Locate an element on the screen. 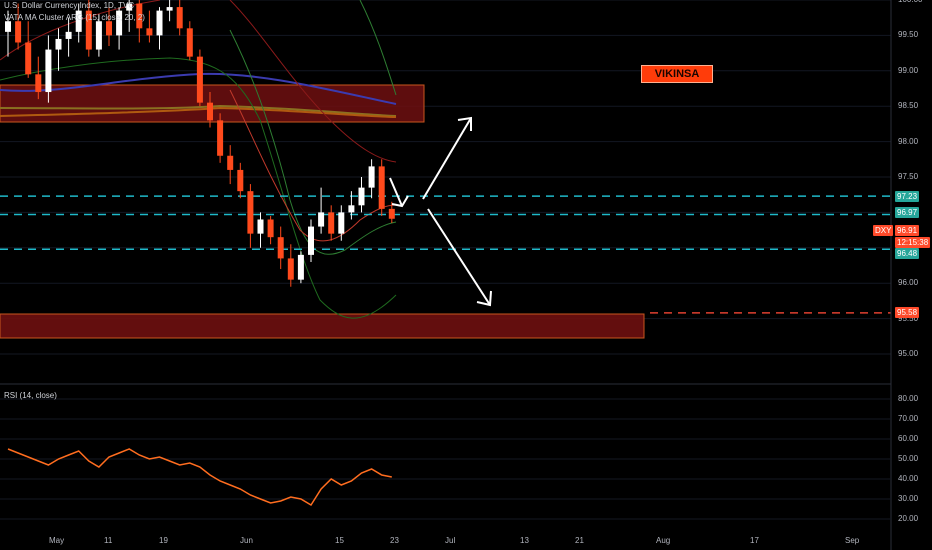  arrow-down-shaft is located at coordinates (459, 257).